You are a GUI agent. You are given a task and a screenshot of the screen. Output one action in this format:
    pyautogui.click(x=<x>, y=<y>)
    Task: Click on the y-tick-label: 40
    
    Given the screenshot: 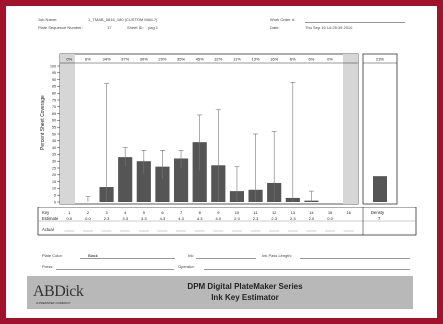 What is the action you would take?
    pyautogui.click(x=54, y=148)
    